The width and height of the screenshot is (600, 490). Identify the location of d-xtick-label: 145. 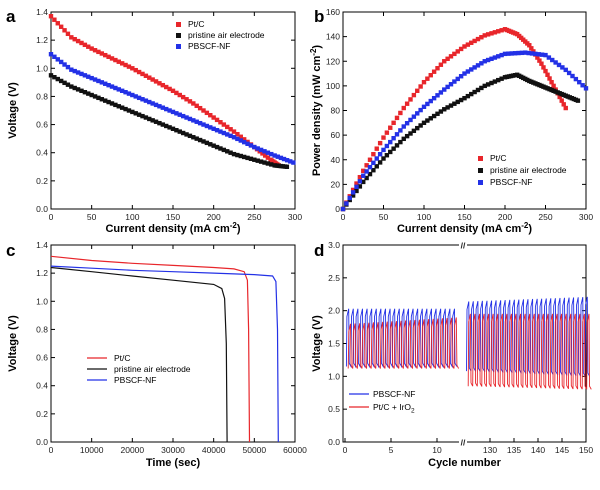
(562, 450).